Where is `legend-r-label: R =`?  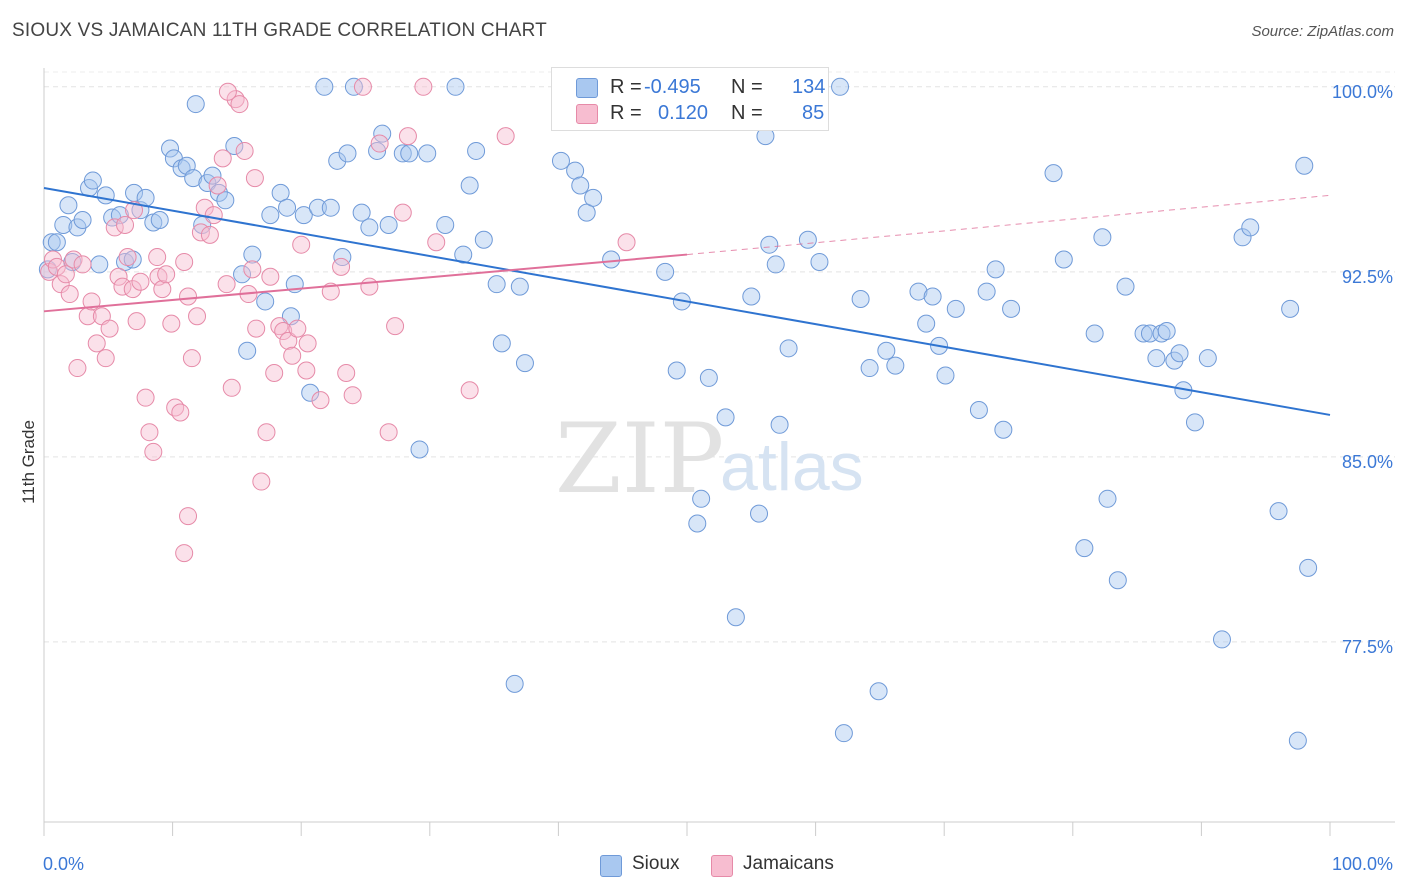 legend-r-label: R = is located at coordinates (626, 113).